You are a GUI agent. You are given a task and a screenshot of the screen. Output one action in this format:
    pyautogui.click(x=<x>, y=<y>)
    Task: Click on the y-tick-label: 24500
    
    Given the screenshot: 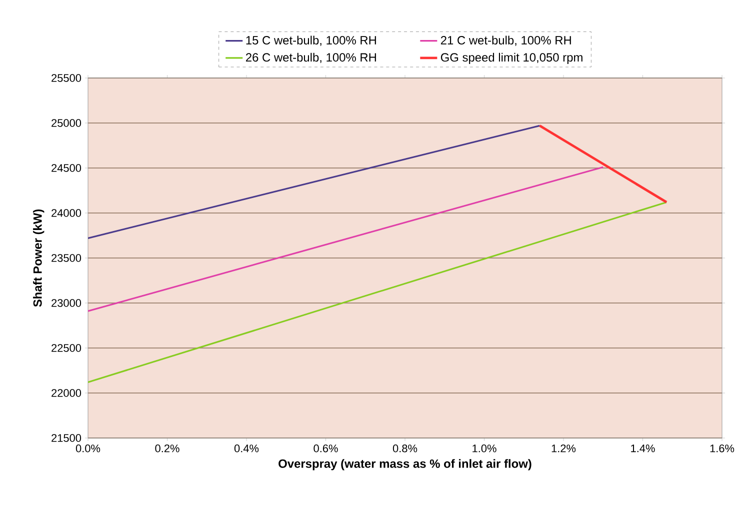 What is the action you would take?
    pyautogui.click(x=67, y=168)
    